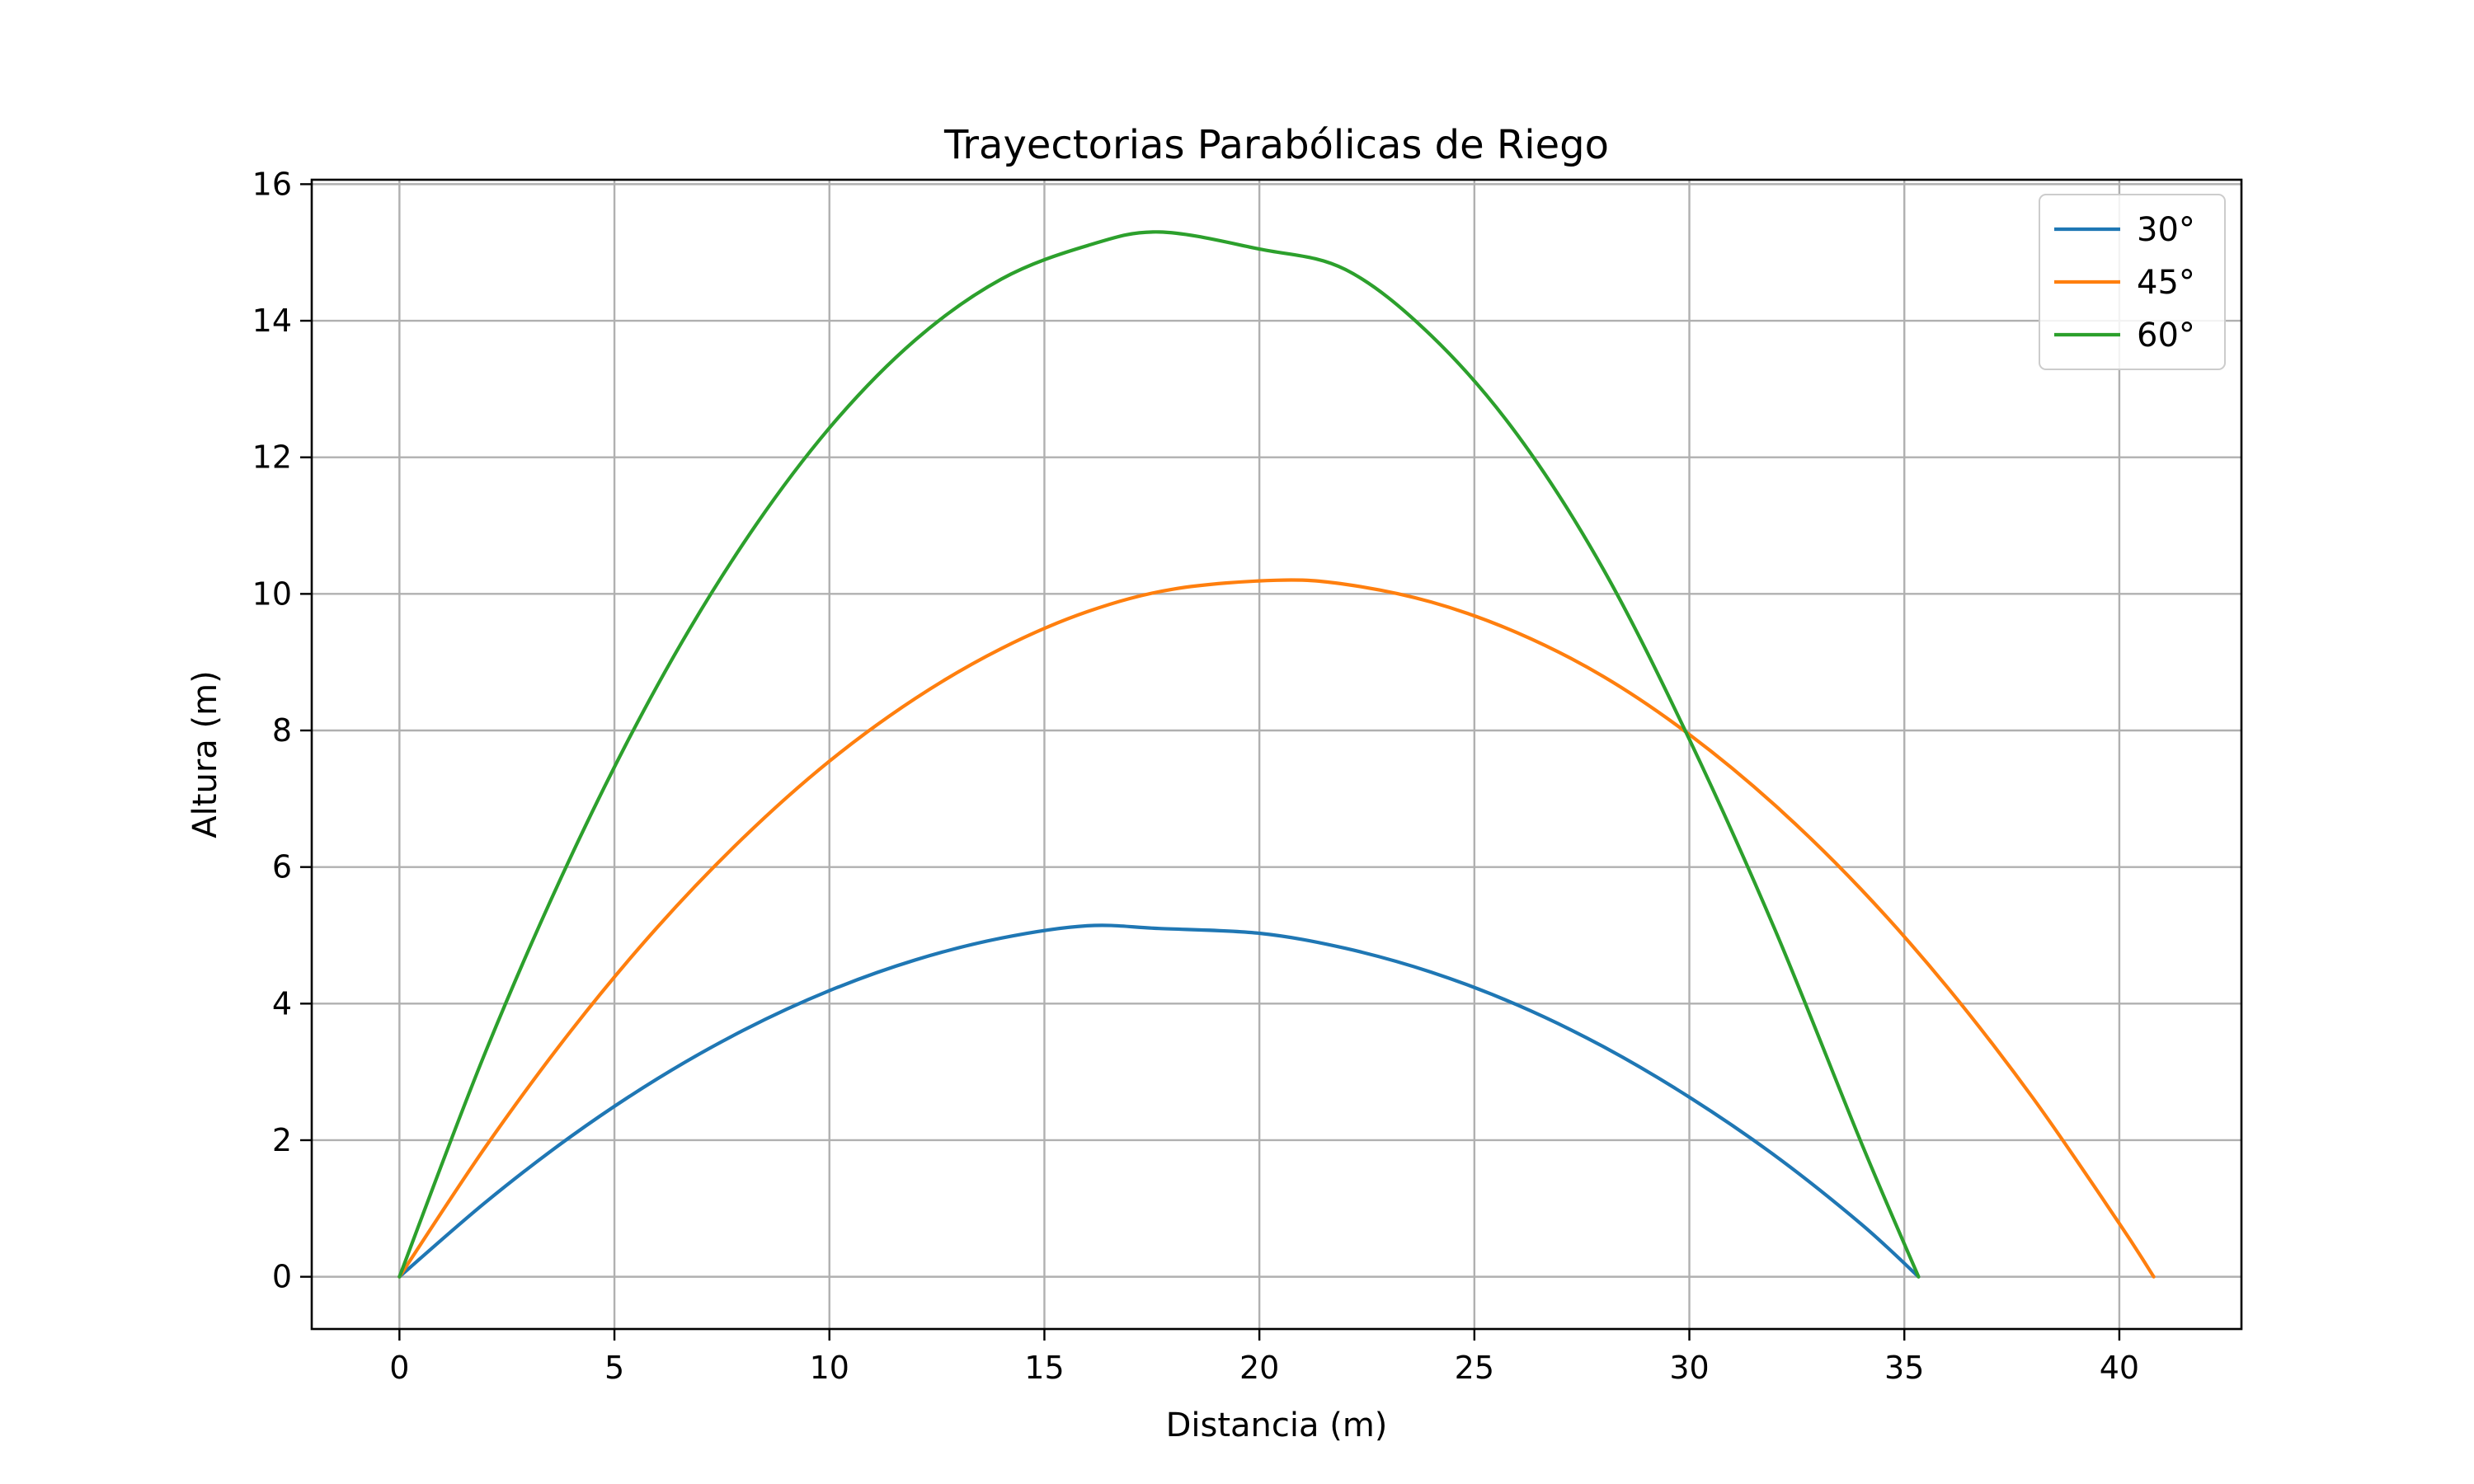 This screenshot has width=2474, height=1484. What do you see at coordinates (1904, 1368) in the screenshot?
I see `x-tick-label: 35` at bounding box center [1904, 1368].